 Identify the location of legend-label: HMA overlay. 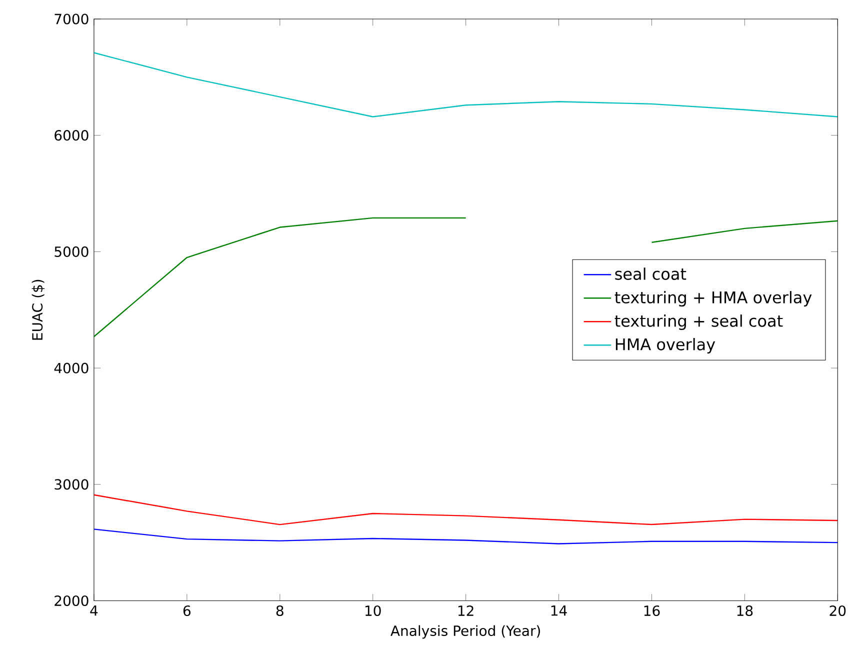
(666, 346).